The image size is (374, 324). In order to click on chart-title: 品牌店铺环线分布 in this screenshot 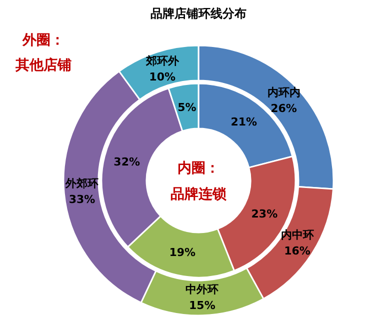, I will do `click(198, 13)`.